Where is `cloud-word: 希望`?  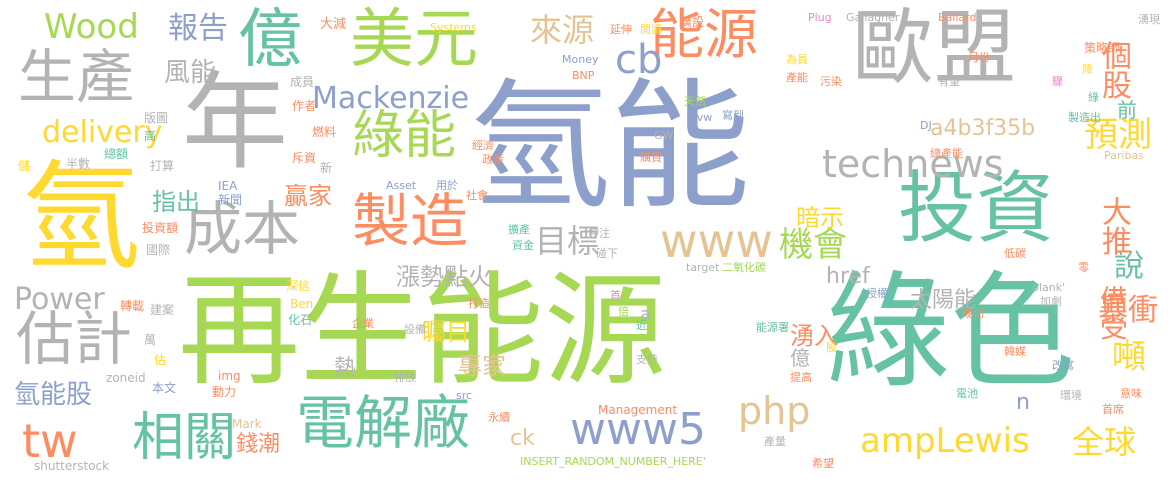 cloud-word: 希望 is located at coordinates (823, 463).